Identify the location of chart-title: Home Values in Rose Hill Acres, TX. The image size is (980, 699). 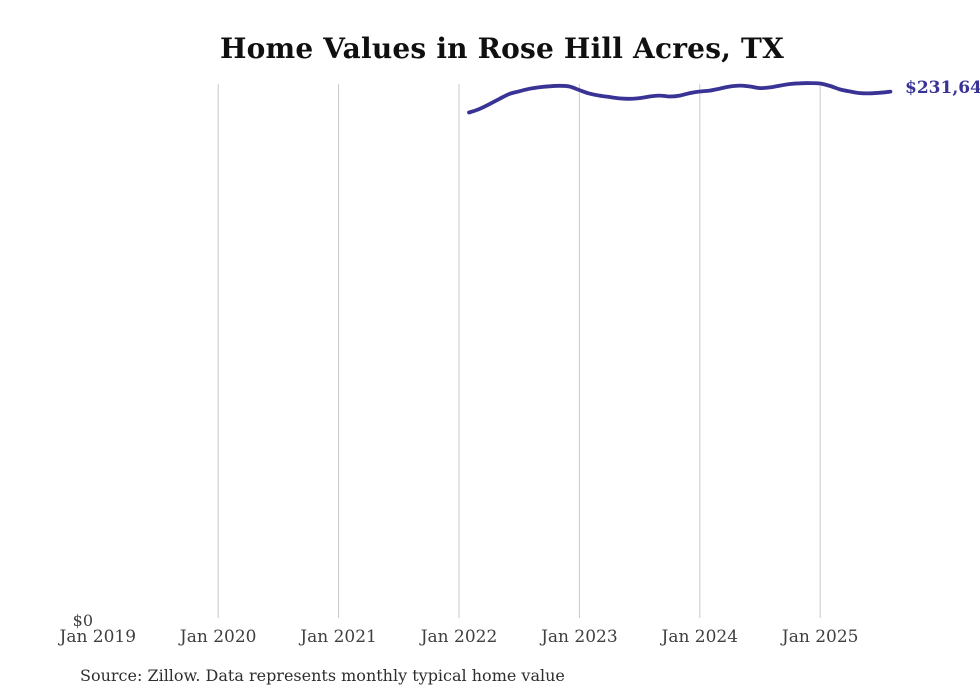
(502, 48).